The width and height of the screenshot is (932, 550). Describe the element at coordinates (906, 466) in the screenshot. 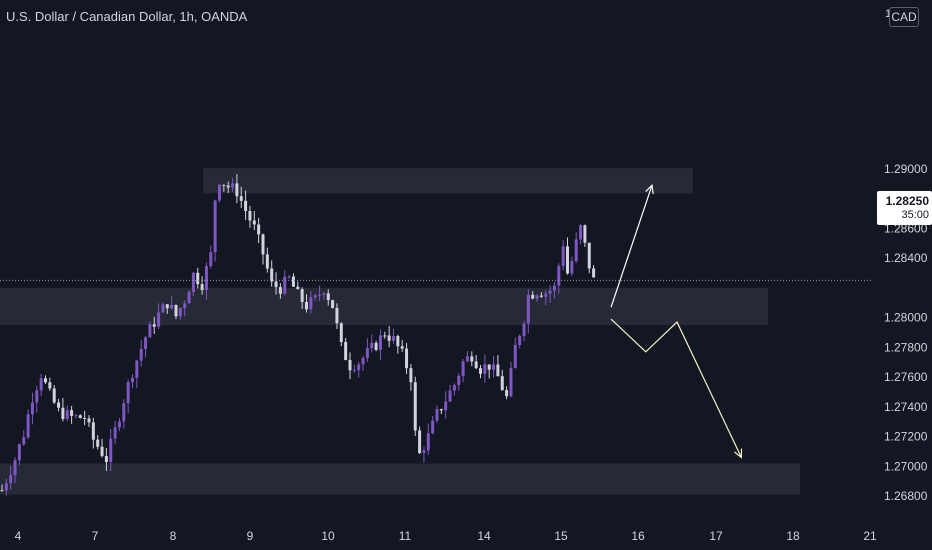

I see `y-tick-label: 1.27000` at that location.